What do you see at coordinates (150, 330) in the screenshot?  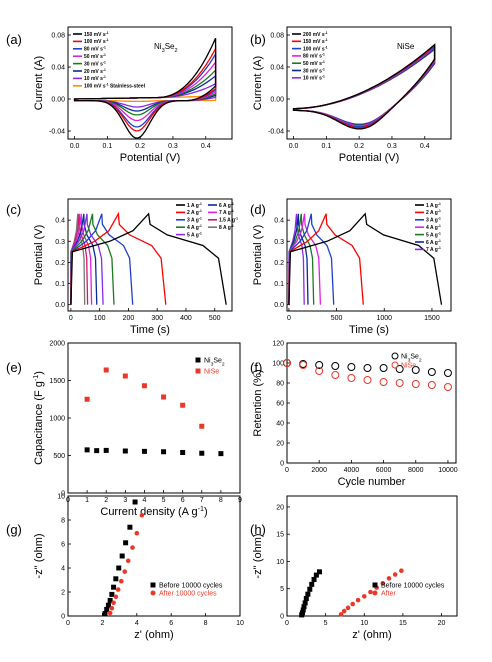 I see `x-axis-label: Time (s)` at bounding box center [150, 330].